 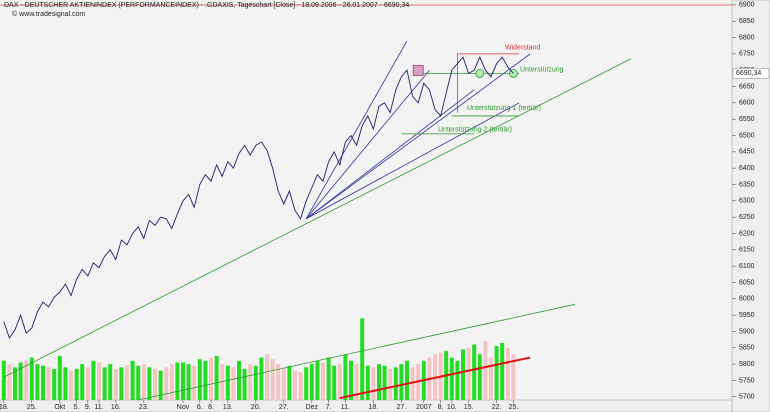 I want to click on x-tick-label: 8., so click(x=441, y=407).